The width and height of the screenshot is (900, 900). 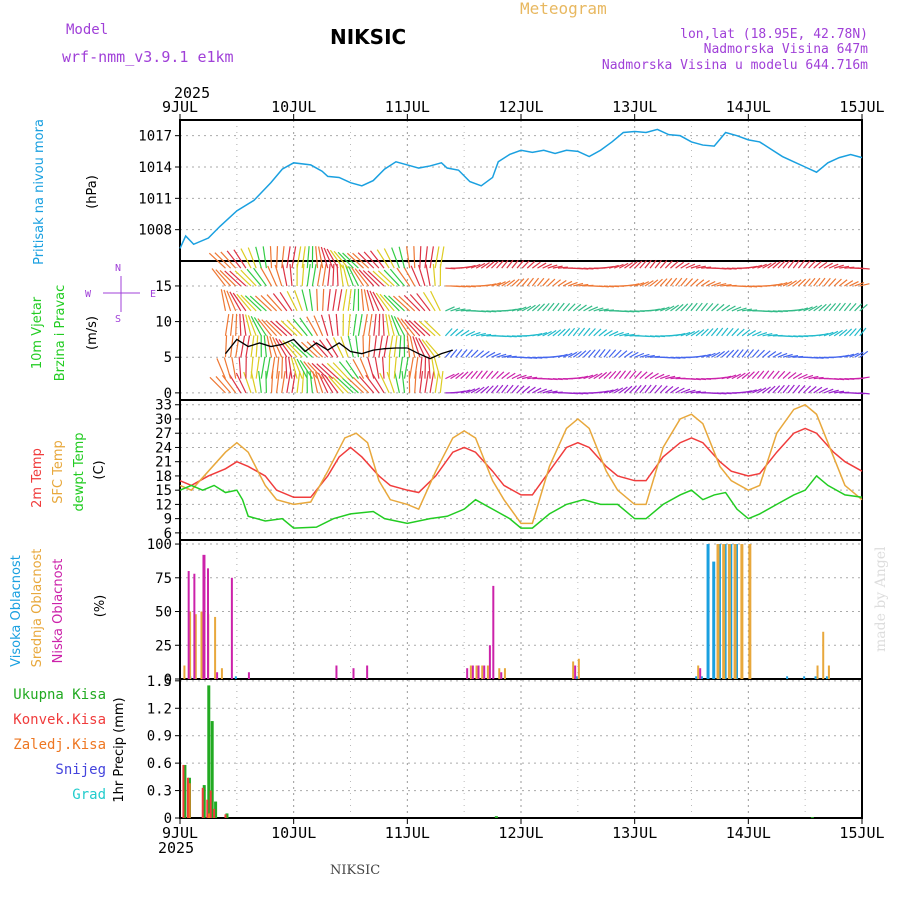 I want to click on wind-speed-line, so click(x=338, y=349).